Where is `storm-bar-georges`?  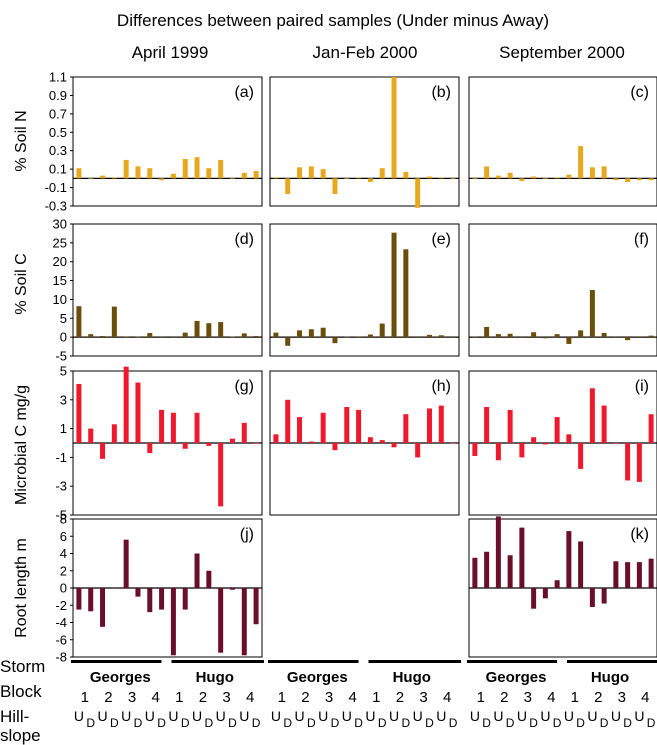 storm-bar-georges is located at coordinates (313, 661).